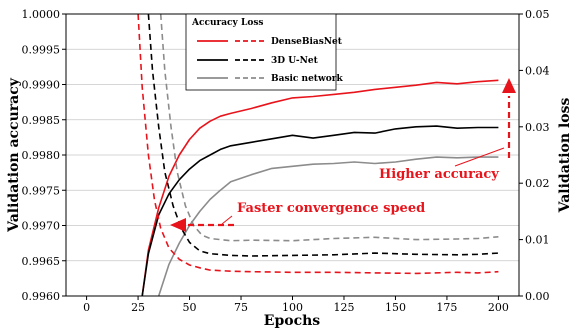  What do you see at coordinates (537, 127) in the screenshot?
I see `y-right-tick-label: 0.03` at bounding box center [537, 127].